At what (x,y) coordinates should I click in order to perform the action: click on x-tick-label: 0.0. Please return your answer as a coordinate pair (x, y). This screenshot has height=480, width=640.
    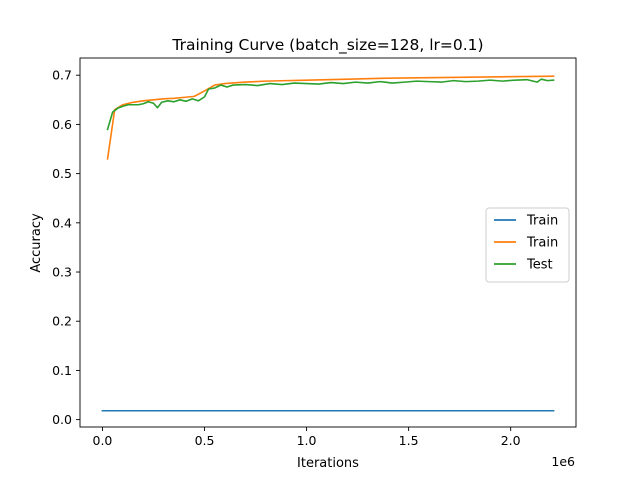
    Looking at the image, I should click on (103, 440).